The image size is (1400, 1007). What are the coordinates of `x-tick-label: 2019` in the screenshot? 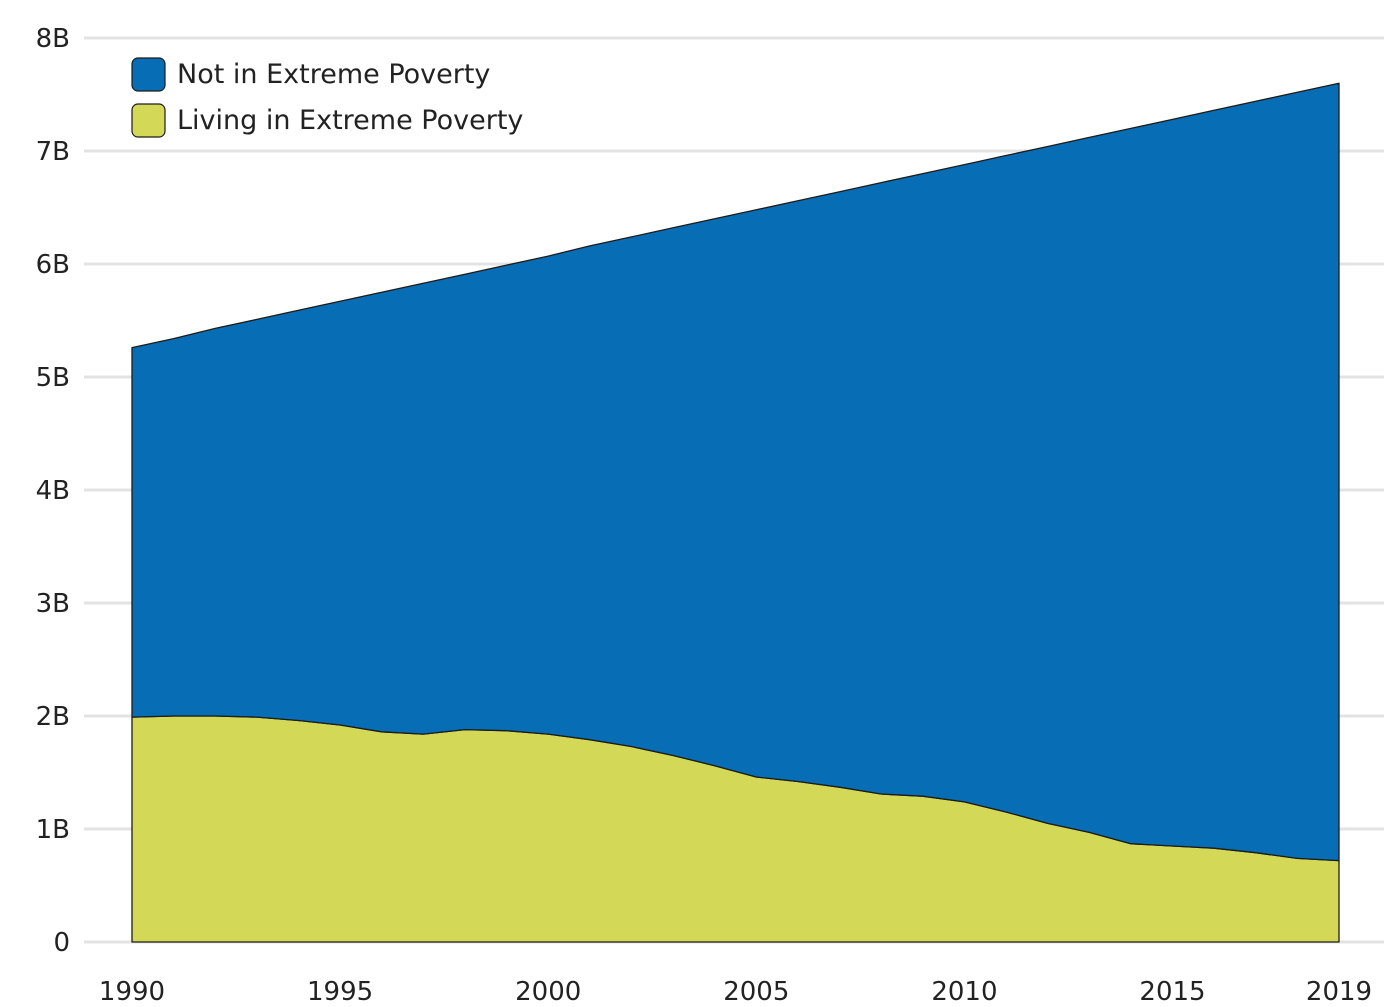 It's located at (1339, 992).